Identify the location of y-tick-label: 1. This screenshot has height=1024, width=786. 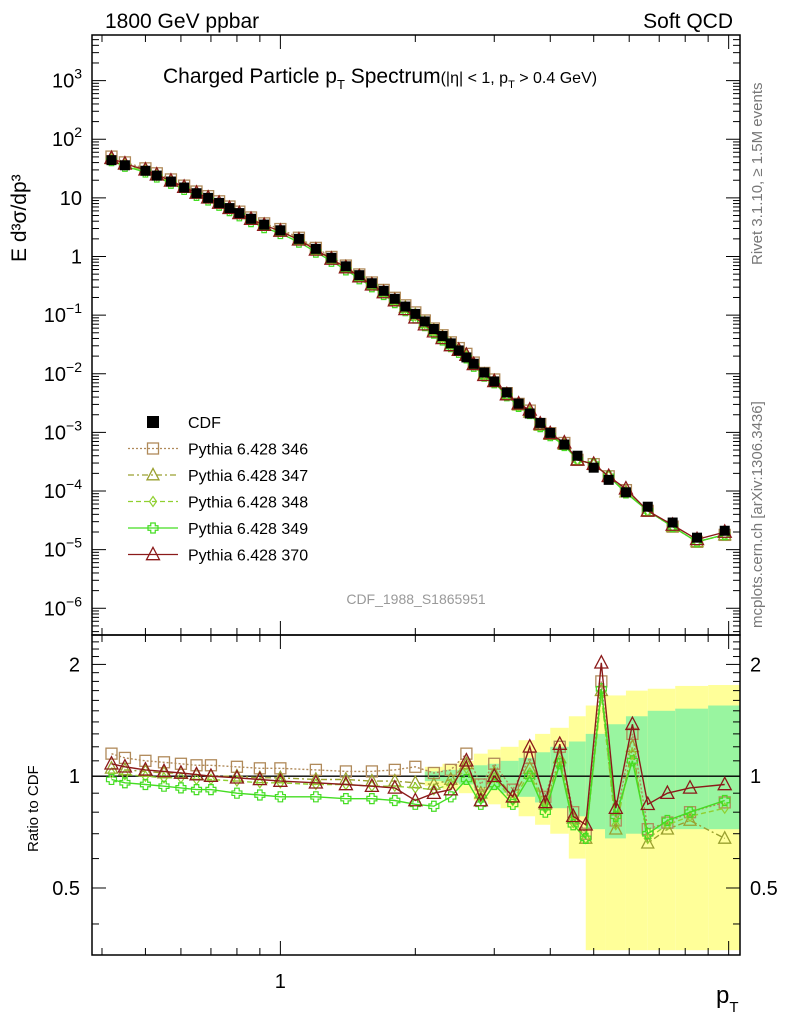
(76, 258).